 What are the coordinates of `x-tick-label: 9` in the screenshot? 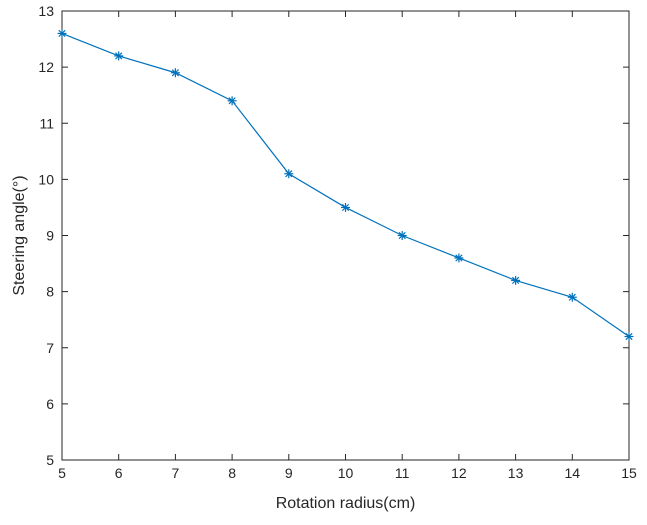 It's located at (289, 473).